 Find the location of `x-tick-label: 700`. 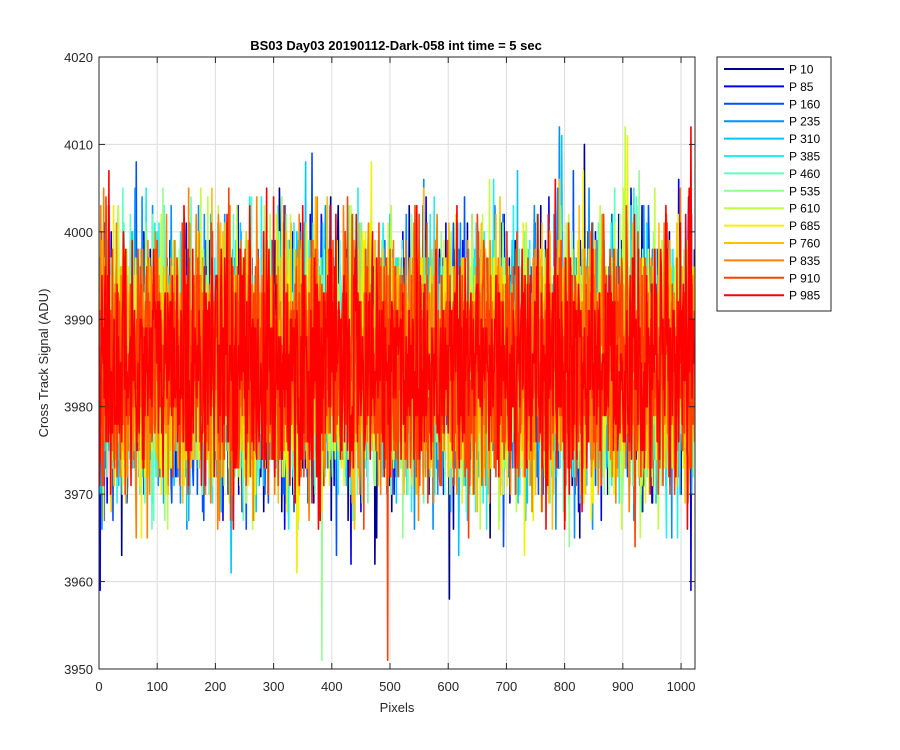

x-tick-label: 700 is located at coordinates (507, 686).